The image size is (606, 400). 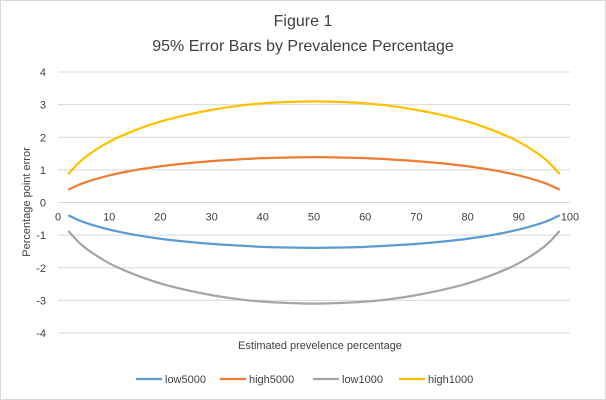 What do you see at coordinates (450, 380) in the screenshot?
I see `legend-label: high1000` at bounding box center [450, 380].